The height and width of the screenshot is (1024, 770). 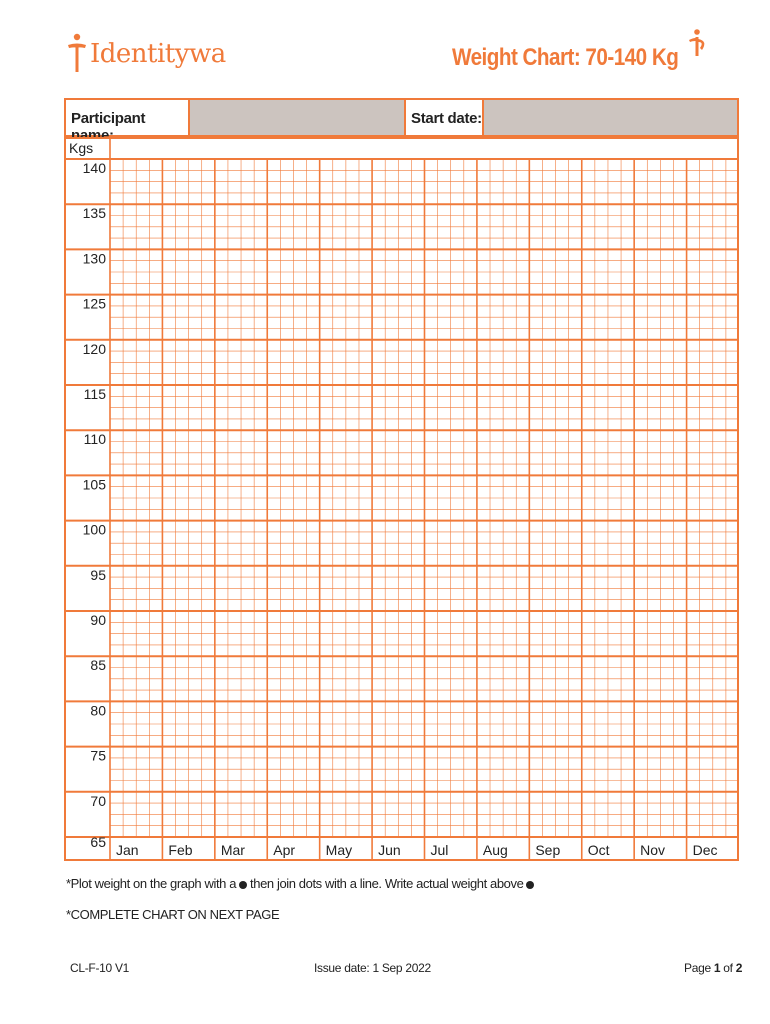 What do you see at coordinates (98, 710) in the screenshot?
I see `y-tick-label: 80` at bounding box center [98, 710].